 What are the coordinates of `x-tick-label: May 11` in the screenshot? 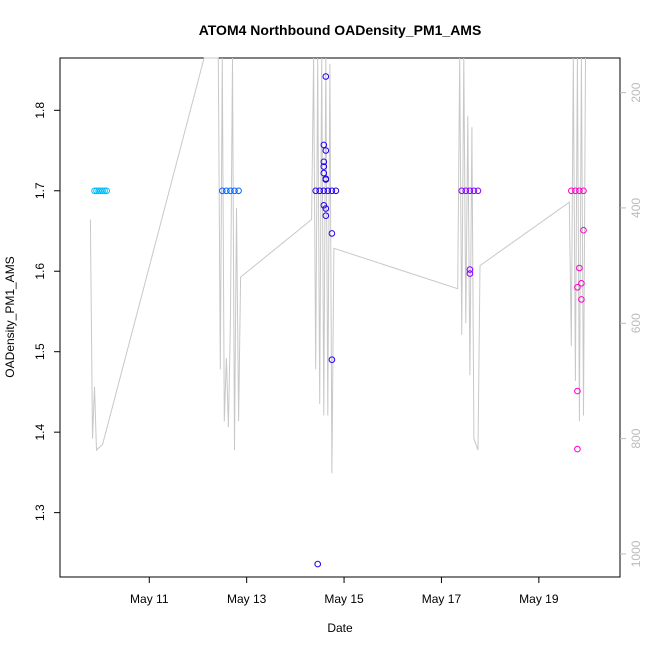 It's located at (149, 599).